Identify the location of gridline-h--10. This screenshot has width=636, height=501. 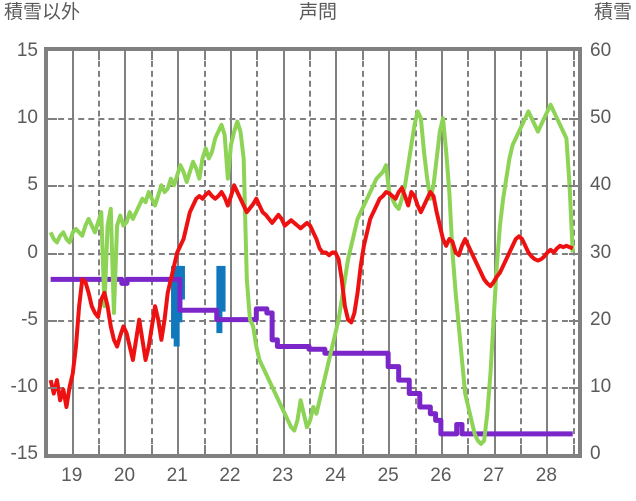
(313, 387).